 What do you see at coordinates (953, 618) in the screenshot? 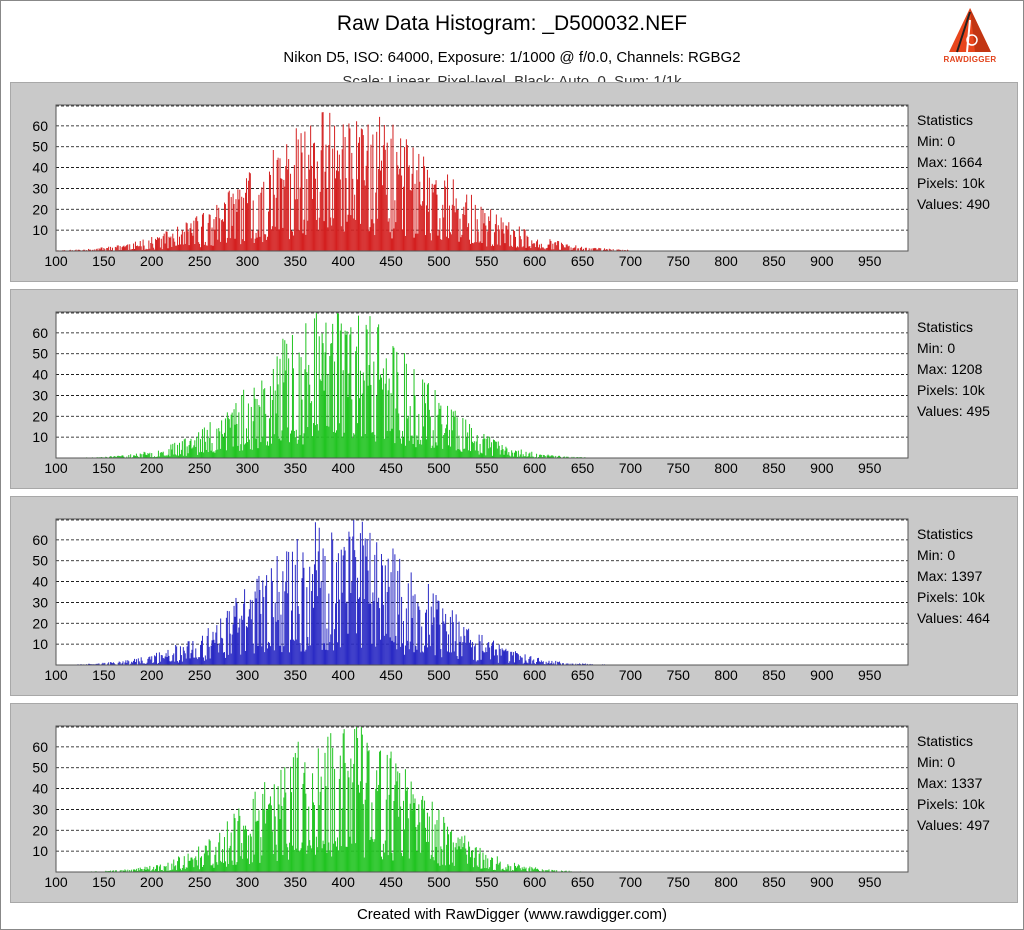
I see `stats-values: Values: 464` at bounding box center [953, 618].